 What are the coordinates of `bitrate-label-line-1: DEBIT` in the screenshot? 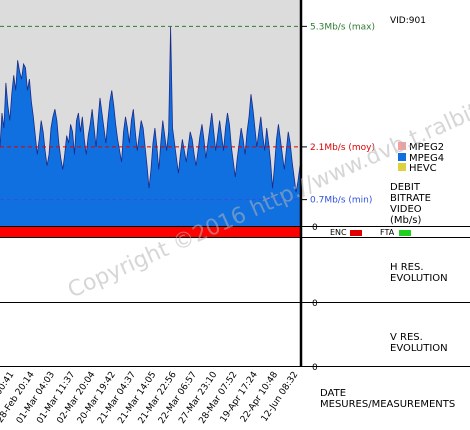 It's located at (405, 187).